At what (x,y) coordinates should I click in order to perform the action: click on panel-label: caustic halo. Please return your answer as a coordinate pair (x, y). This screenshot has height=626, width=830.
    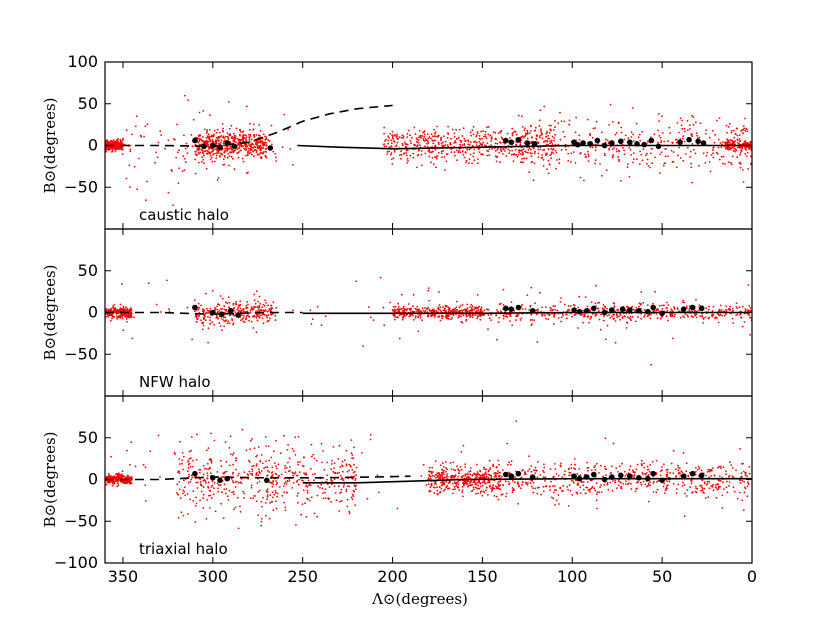
    Looking at the image, I should click on (184, 215).